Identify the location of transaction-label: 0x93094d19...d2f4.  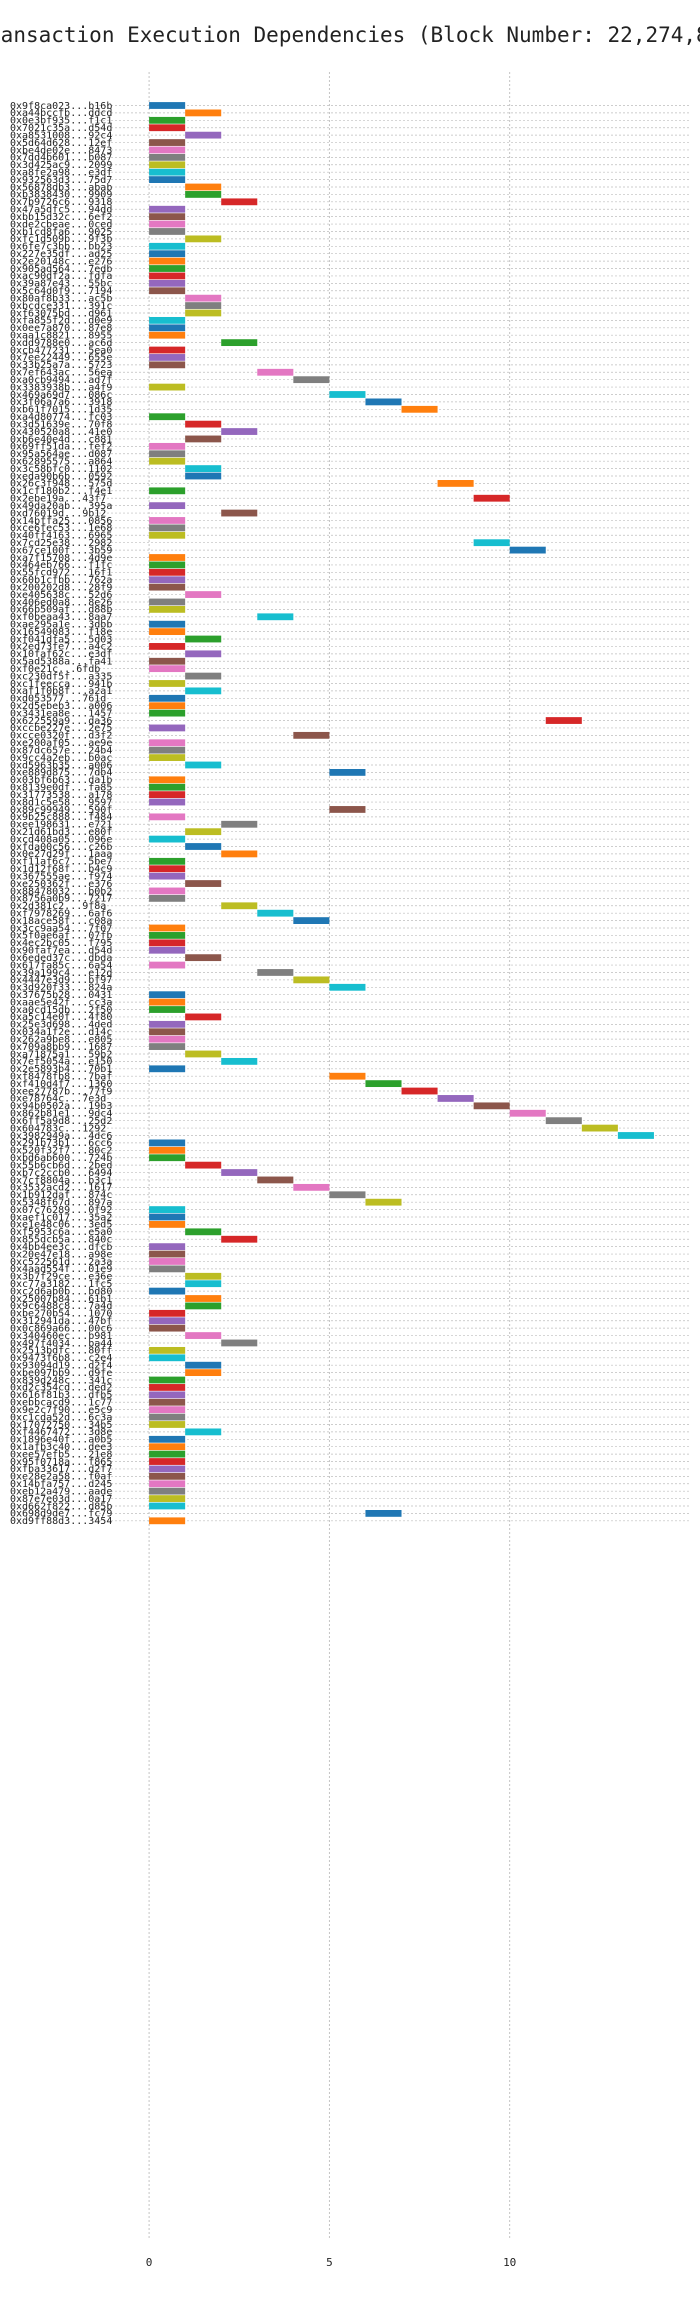
(61, 1366).